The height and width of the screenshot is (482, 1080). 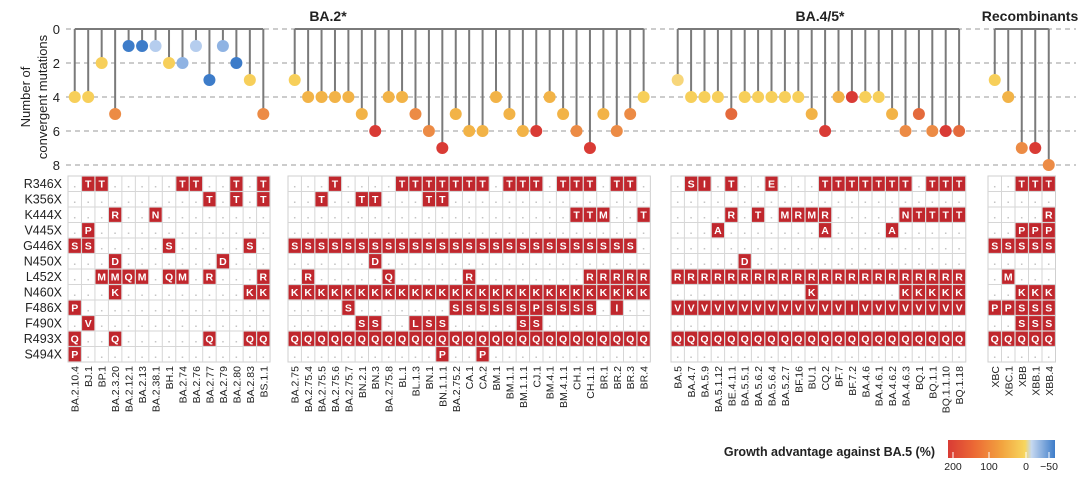 I want to click on mutation-cell-label: V, so click(x=731, y=309).